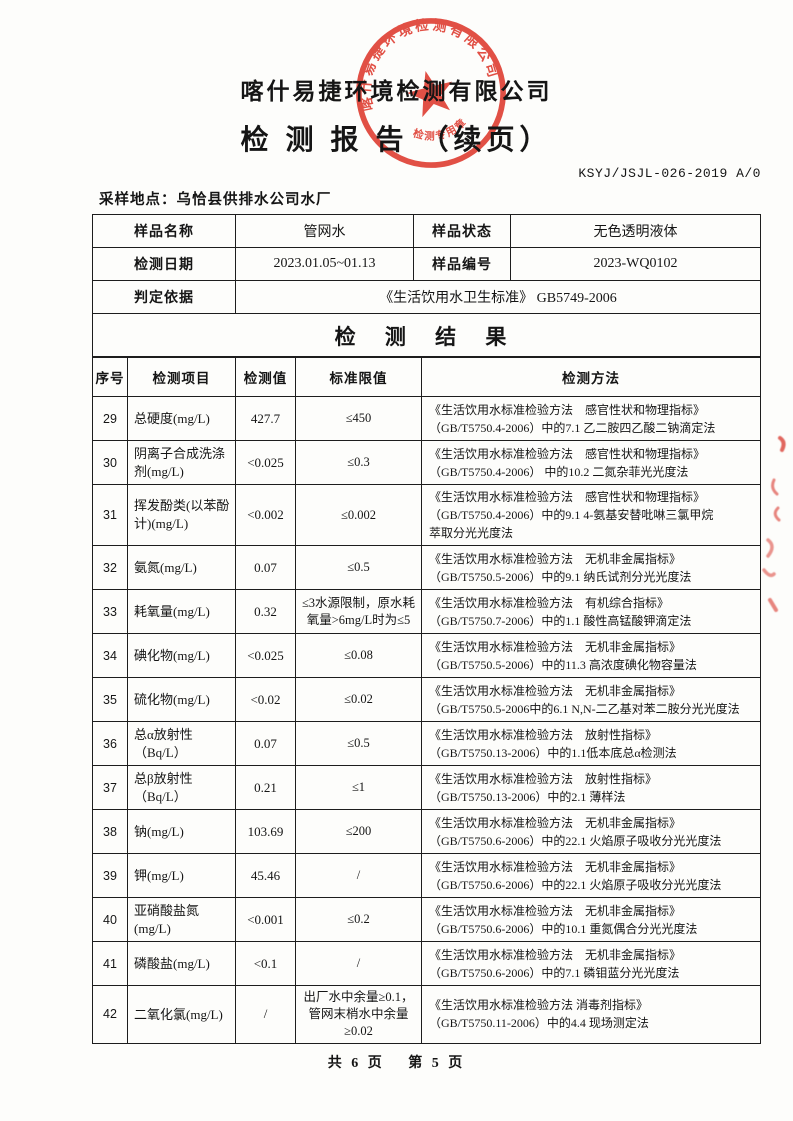  I want to click on sample-state-label: 样品状态, so click(462, 231).